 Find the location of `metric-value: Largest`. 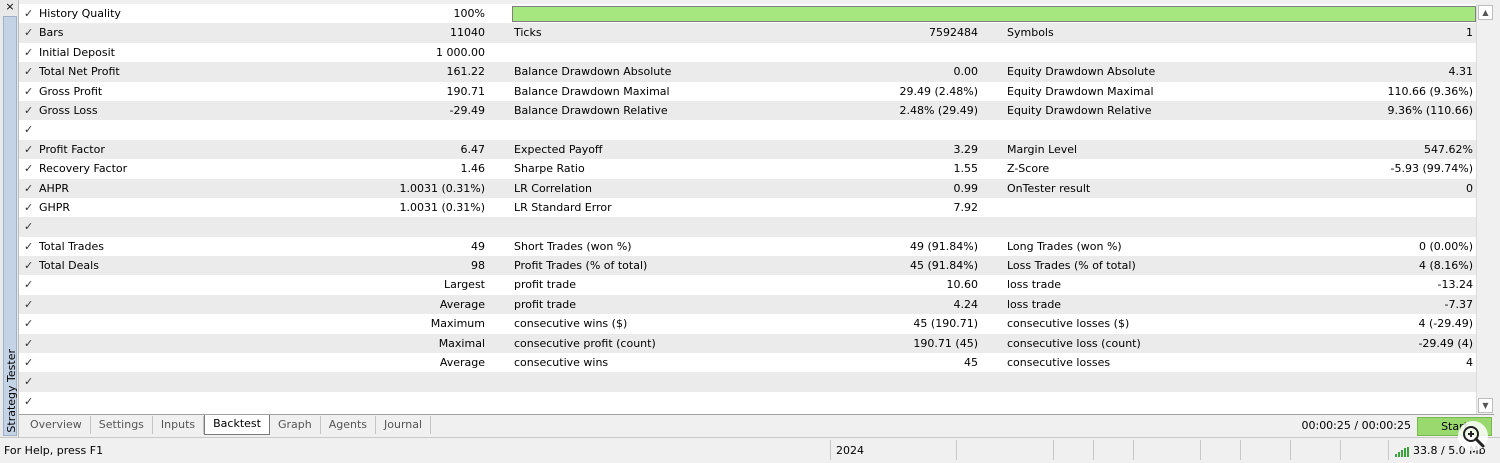

metric-value: Largest is located at coordinates (464, 285).